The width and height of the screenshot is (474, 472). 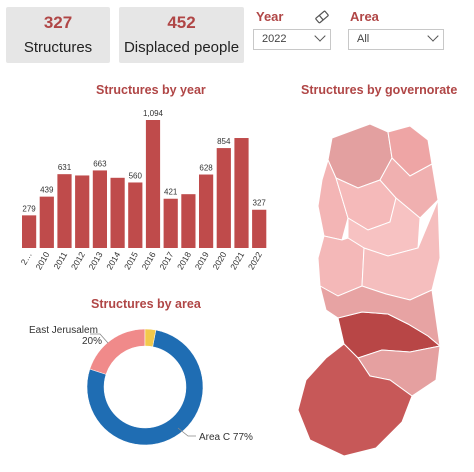 What do you see at coordinates (153, 184) in the screenshot?
I see `bar-2016` at bounding box center [153, 184].